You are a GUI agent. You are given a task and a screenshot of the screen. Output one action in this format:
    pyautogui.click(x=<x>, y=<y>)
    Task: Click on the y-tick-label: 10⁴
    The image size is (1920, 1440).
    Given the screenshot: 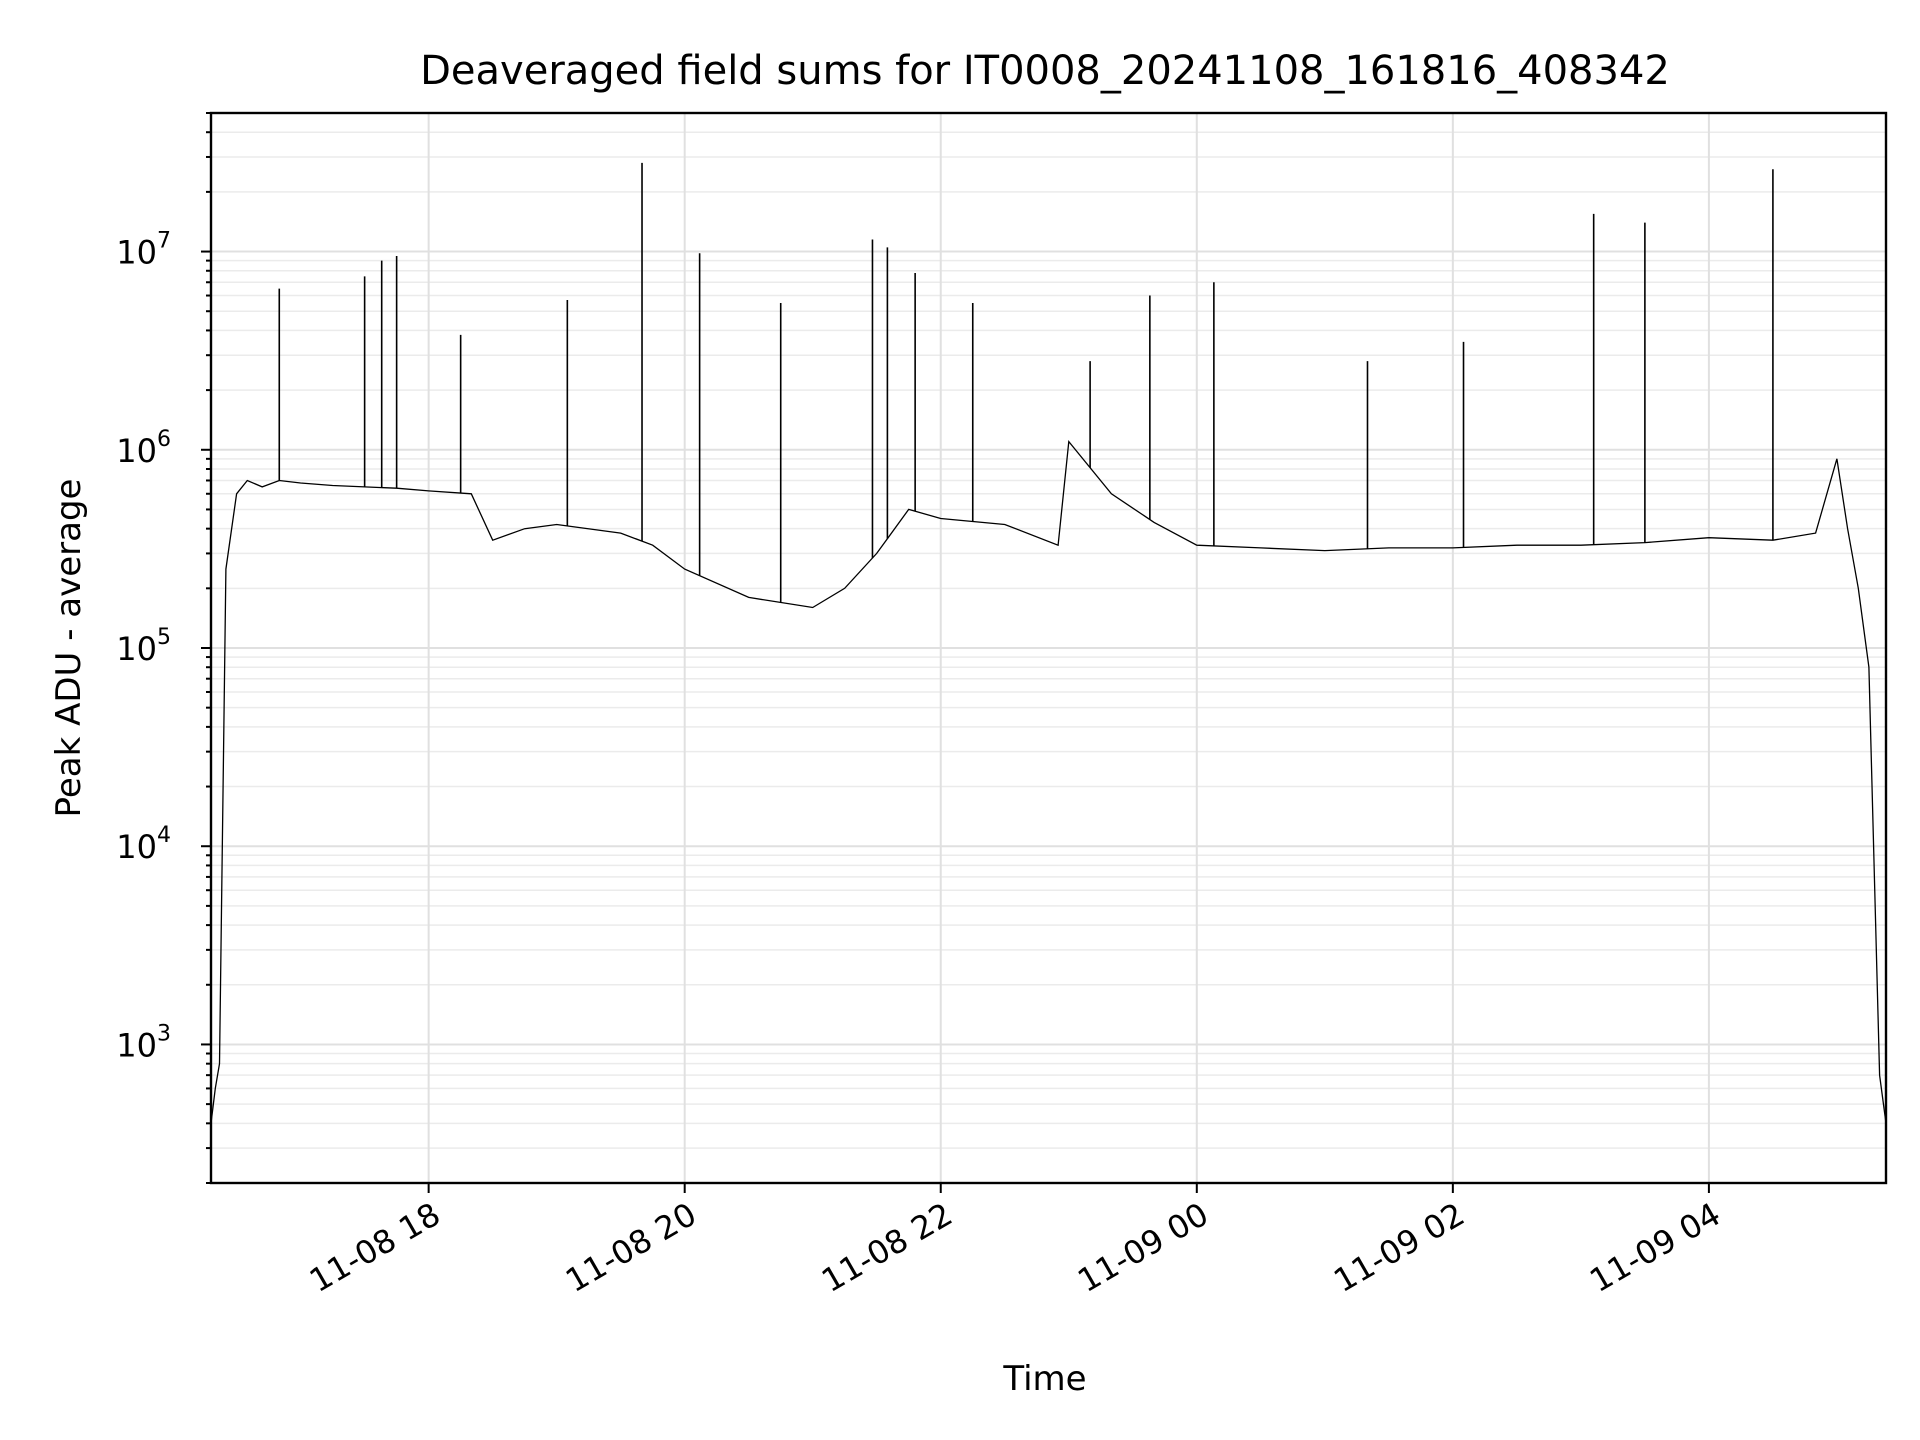 What is the action you would take?
    pyautogui.click(x=143, y=844)
    